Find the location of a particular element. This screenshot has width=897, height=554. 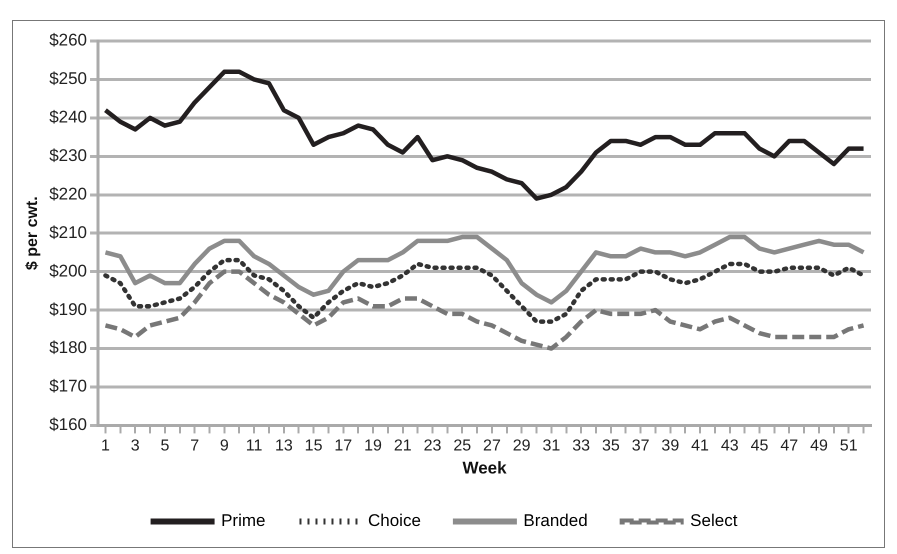

x-tick-label: 41 is located at coordinates (700, 445).